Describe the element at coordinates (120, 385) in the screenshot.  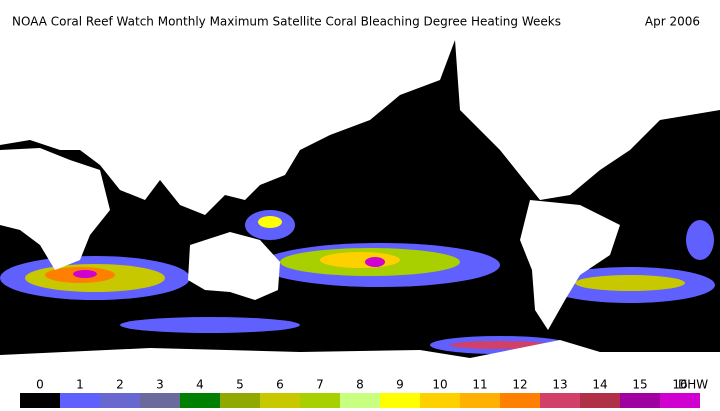
I see `legend-label: 2` at that location.